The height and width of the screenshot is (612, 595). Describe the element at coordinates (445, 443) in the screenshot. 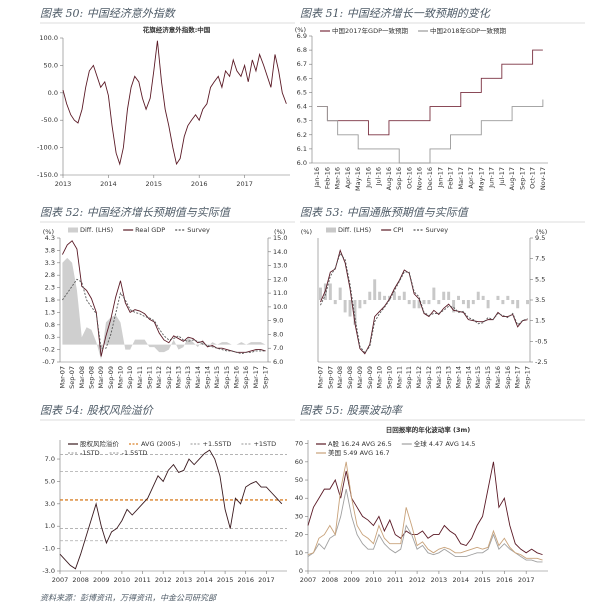

I see `legend-label: 全球 4.47 AVG 14.5` at that location.